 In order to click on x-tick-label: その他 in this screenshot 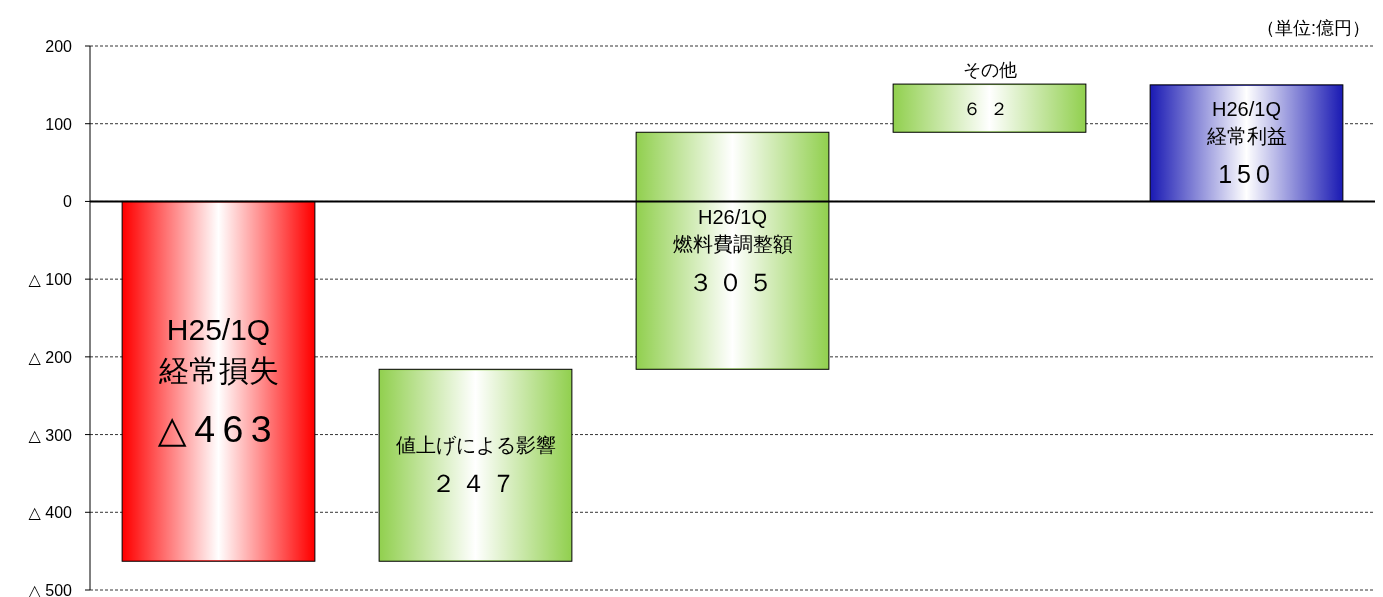, I will do `click(989, 70)`.